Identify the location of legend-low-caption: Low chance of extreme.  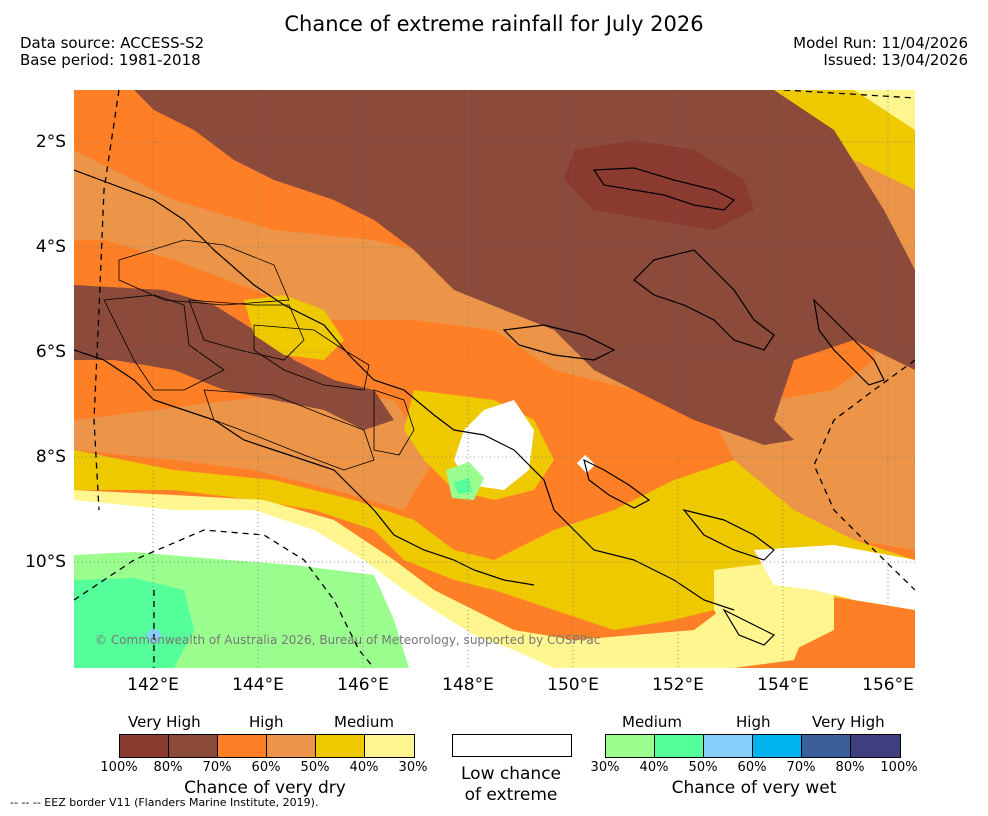
(511, 785).